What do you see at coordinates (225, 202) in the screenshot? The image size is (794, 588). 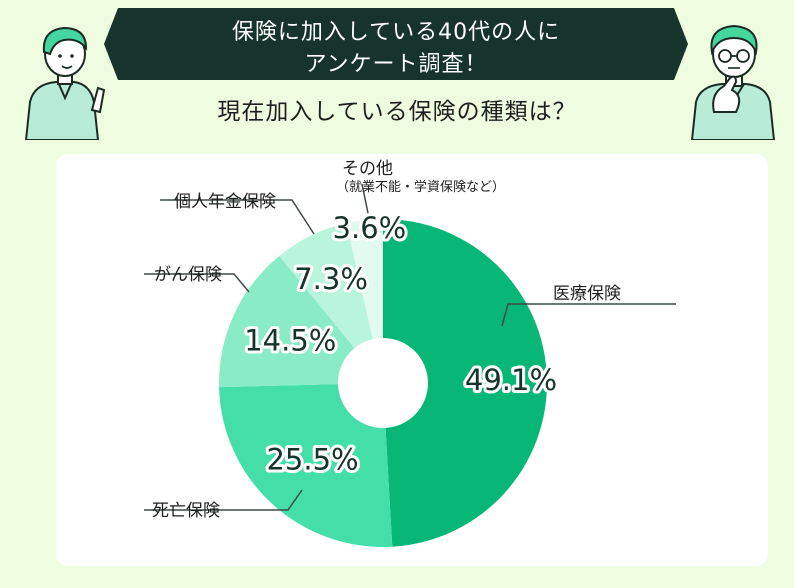 I see `slice-category-label: 個人年金保険` at bounding box center [225, 202].